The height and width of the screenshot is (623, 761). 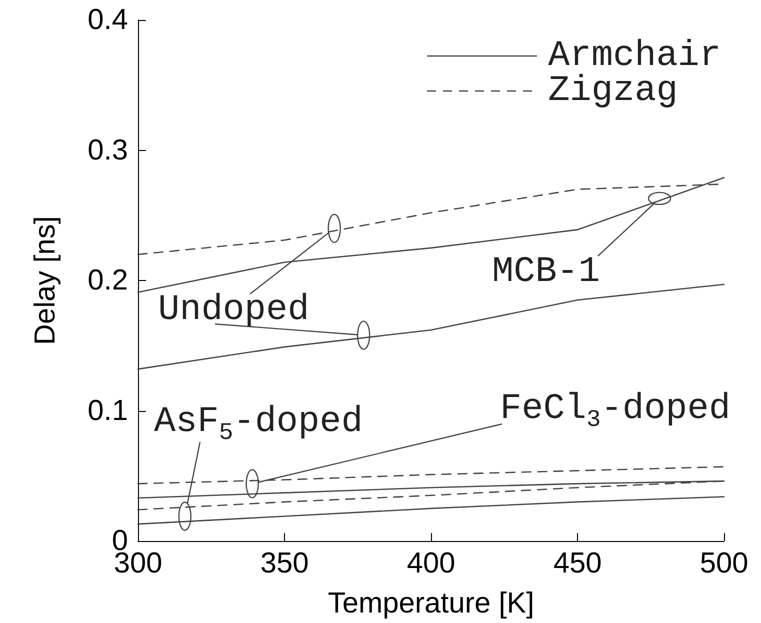 What do you see at coordinates (258, 424) in the screenshot?
I see `annotation: AsF$_{5}$-doped` at bounding box center [258, 424].